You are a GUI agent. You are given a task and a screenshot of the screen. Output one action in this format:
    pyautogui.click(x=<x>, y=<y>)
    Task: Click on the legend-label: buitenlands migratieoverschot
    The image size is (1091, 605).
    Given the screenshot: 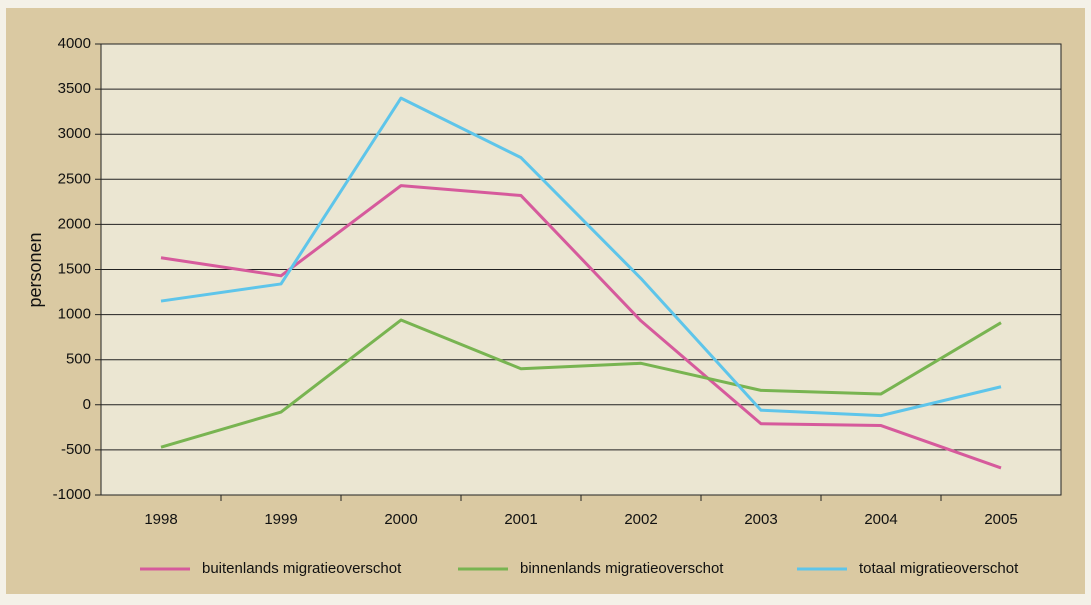 What is the action you would take?
    pyautogui.click(x=302, y=568)
    